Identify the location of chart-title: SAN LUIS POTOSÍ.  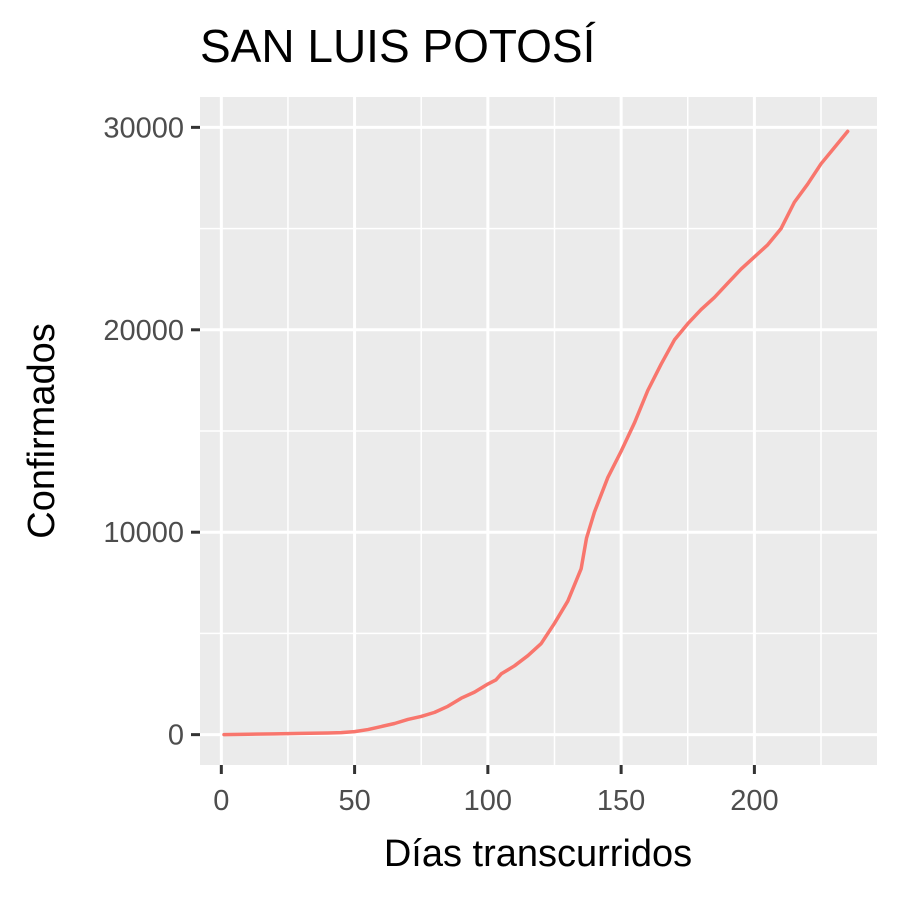
(398, 46).